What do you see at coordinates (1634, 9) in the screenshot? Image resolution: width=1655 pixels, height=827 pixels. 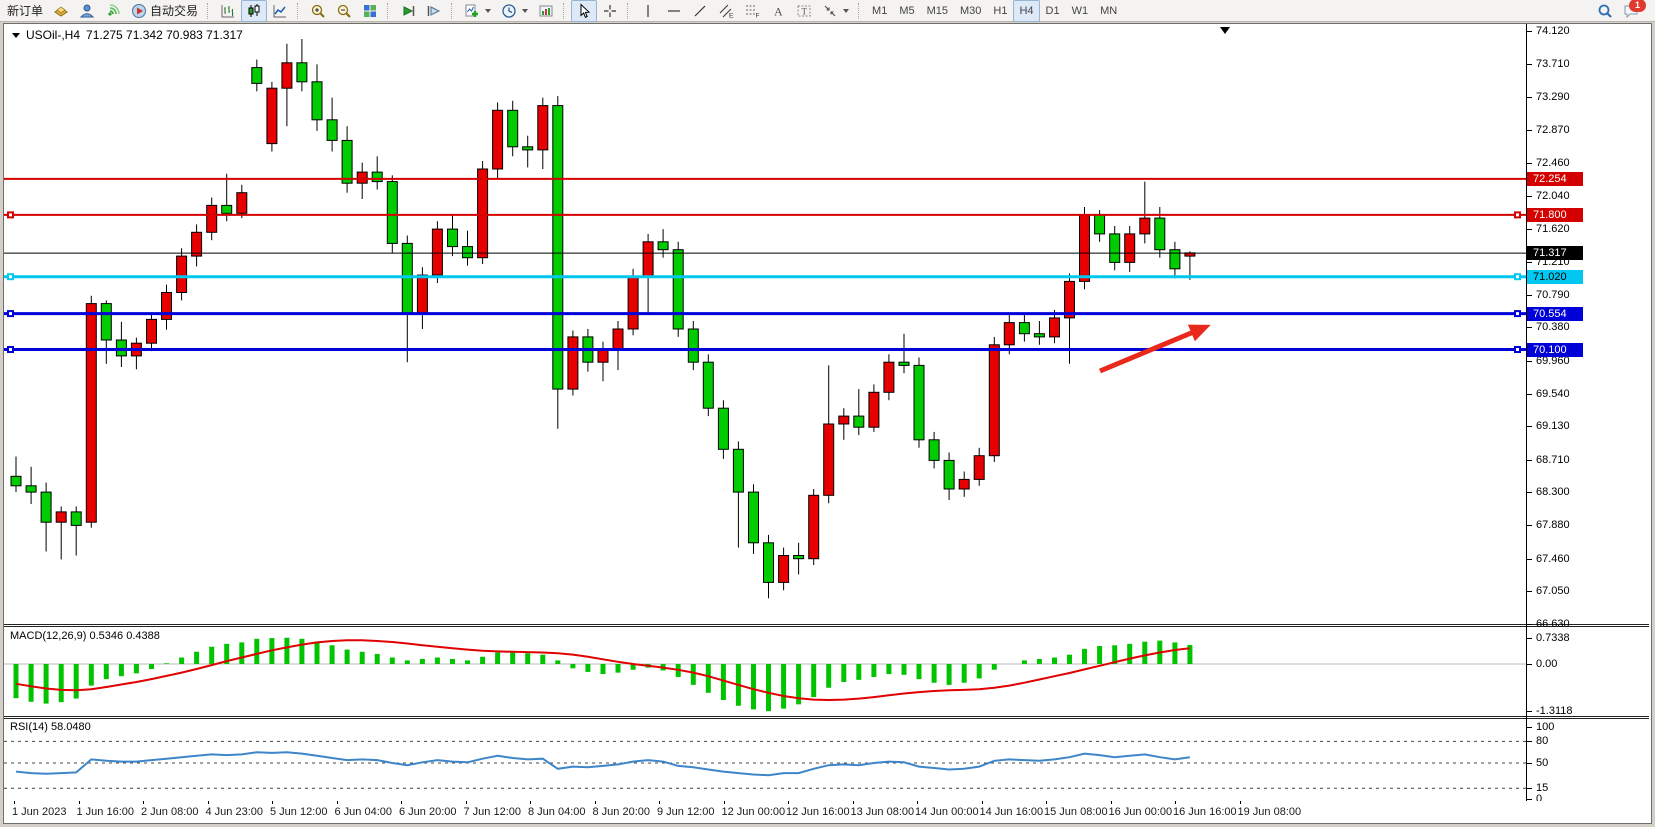 I see `chat-button: 1` at bounding box center [1634, 9].